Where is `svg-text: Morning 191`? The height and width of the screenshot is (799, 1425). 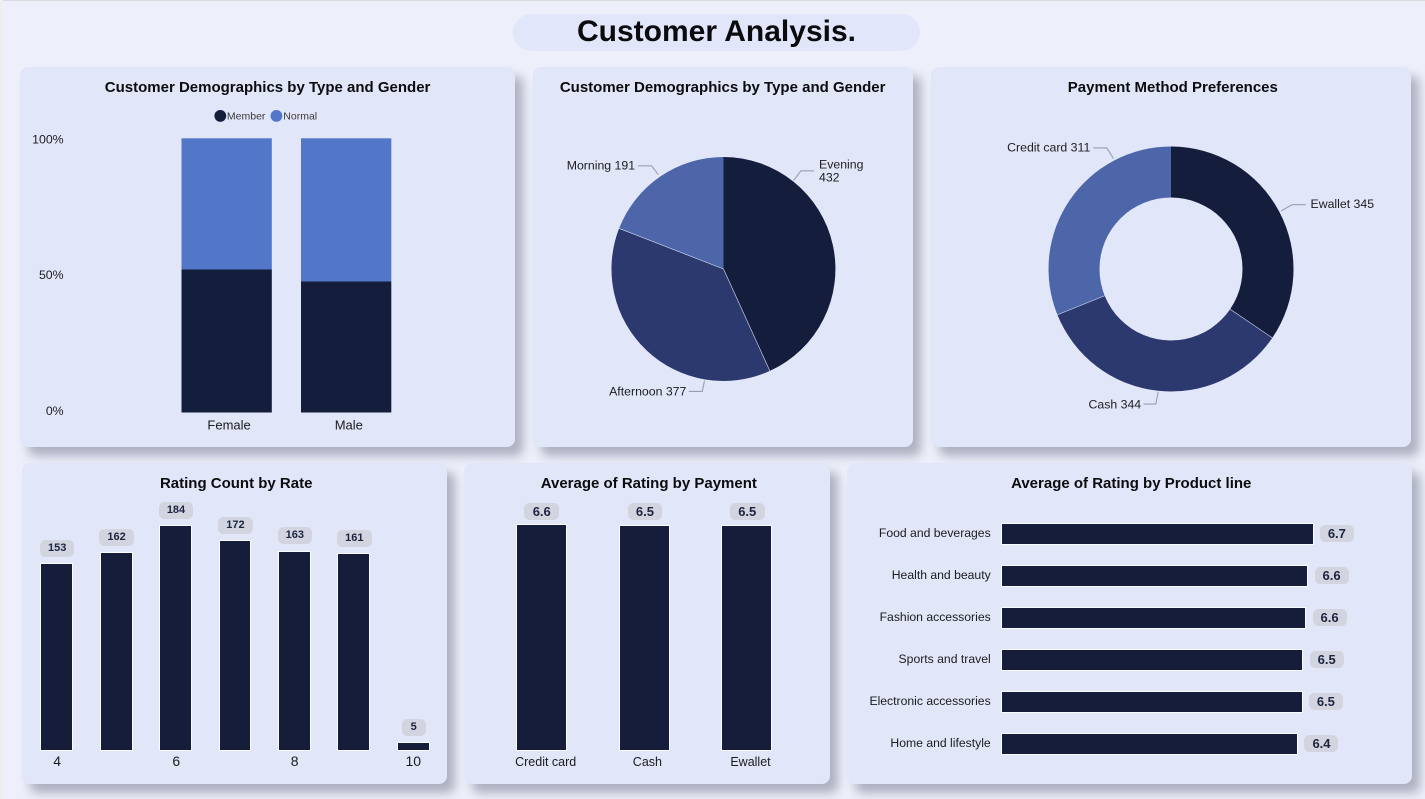 svg-text: Morning 191 is located at coordinates (601, 165).